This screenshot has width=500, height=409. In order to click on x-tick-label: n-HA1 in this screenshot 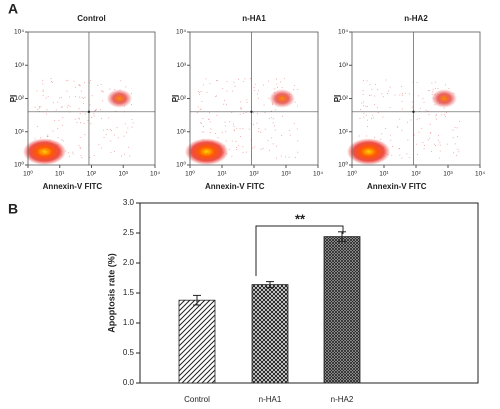, I will do `click(270, 399)`.